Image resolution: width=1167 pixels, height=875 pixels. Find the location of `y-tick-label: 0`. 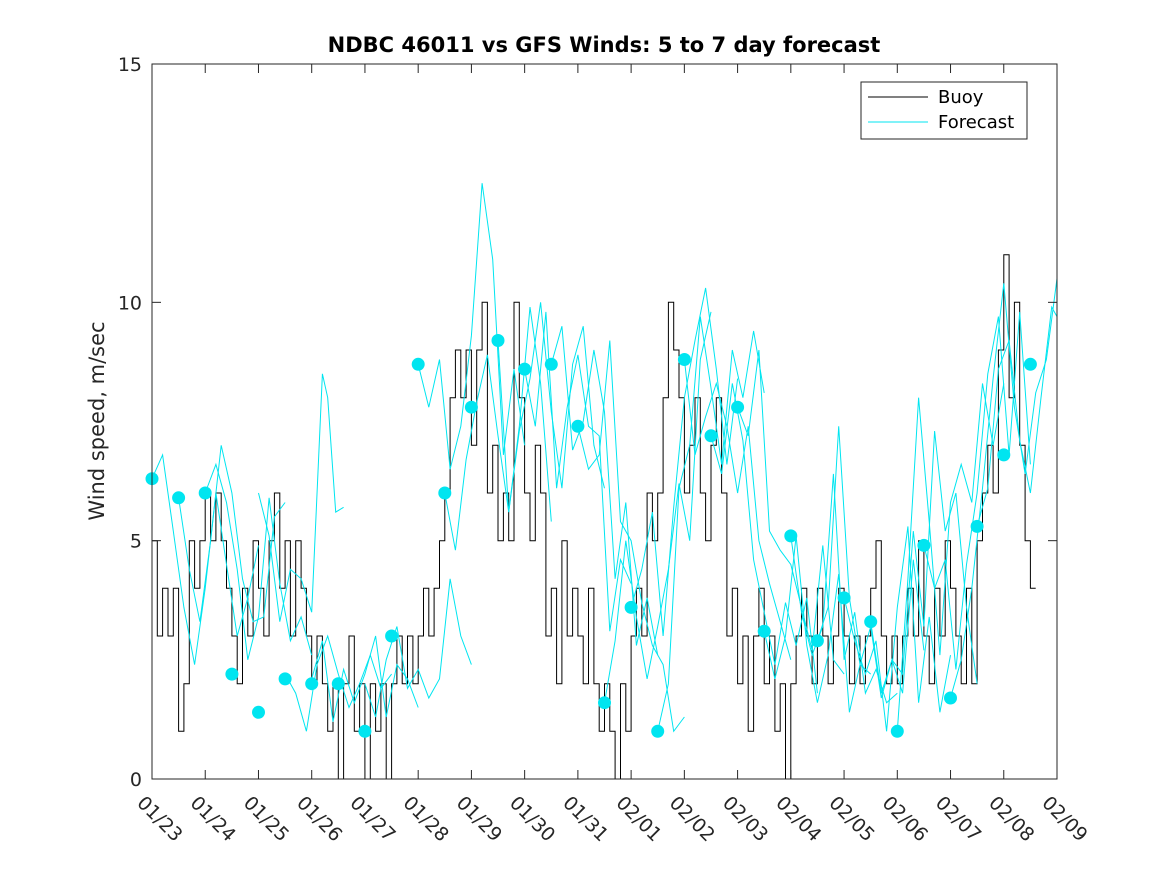

y-tick-label: 0 is located at coordinates (136, 780).